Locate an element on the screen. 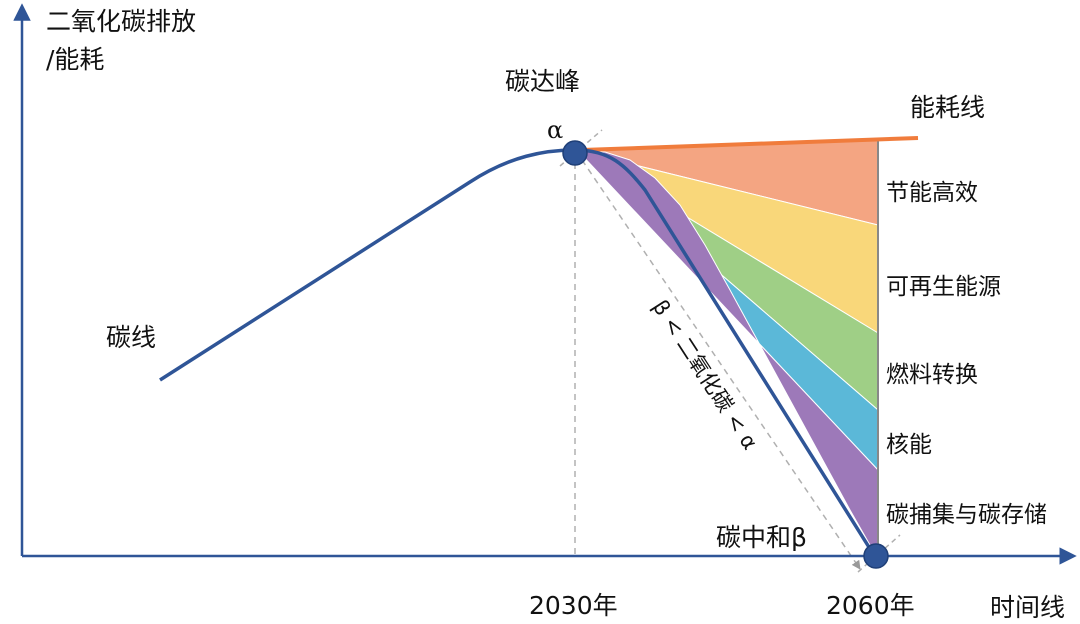  peak-marker is located at coordinates (575, 153).